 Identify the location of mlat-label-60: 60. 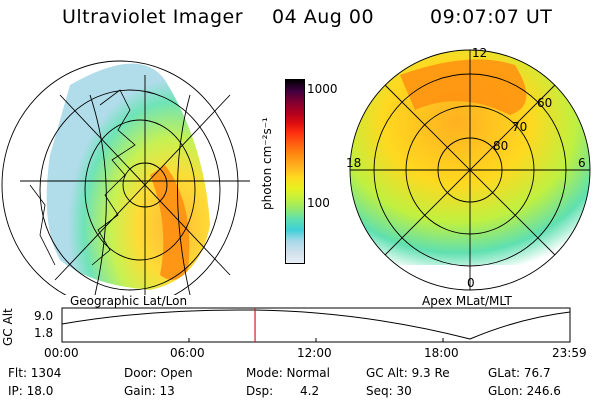
(545, 103).